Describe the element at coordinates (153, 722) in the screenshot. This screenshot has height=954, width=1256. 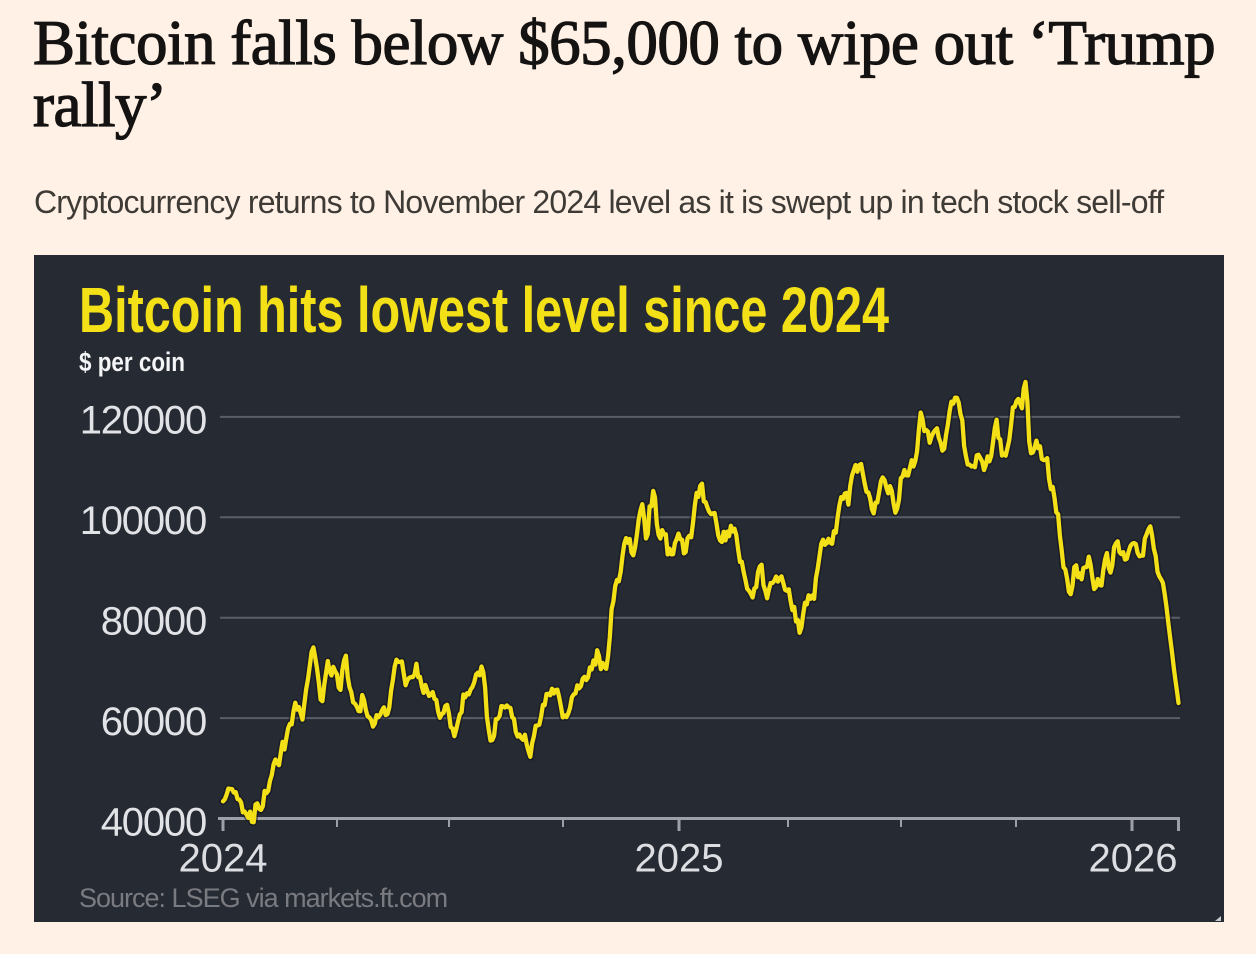
I see `svg-text: 60000` at that location.